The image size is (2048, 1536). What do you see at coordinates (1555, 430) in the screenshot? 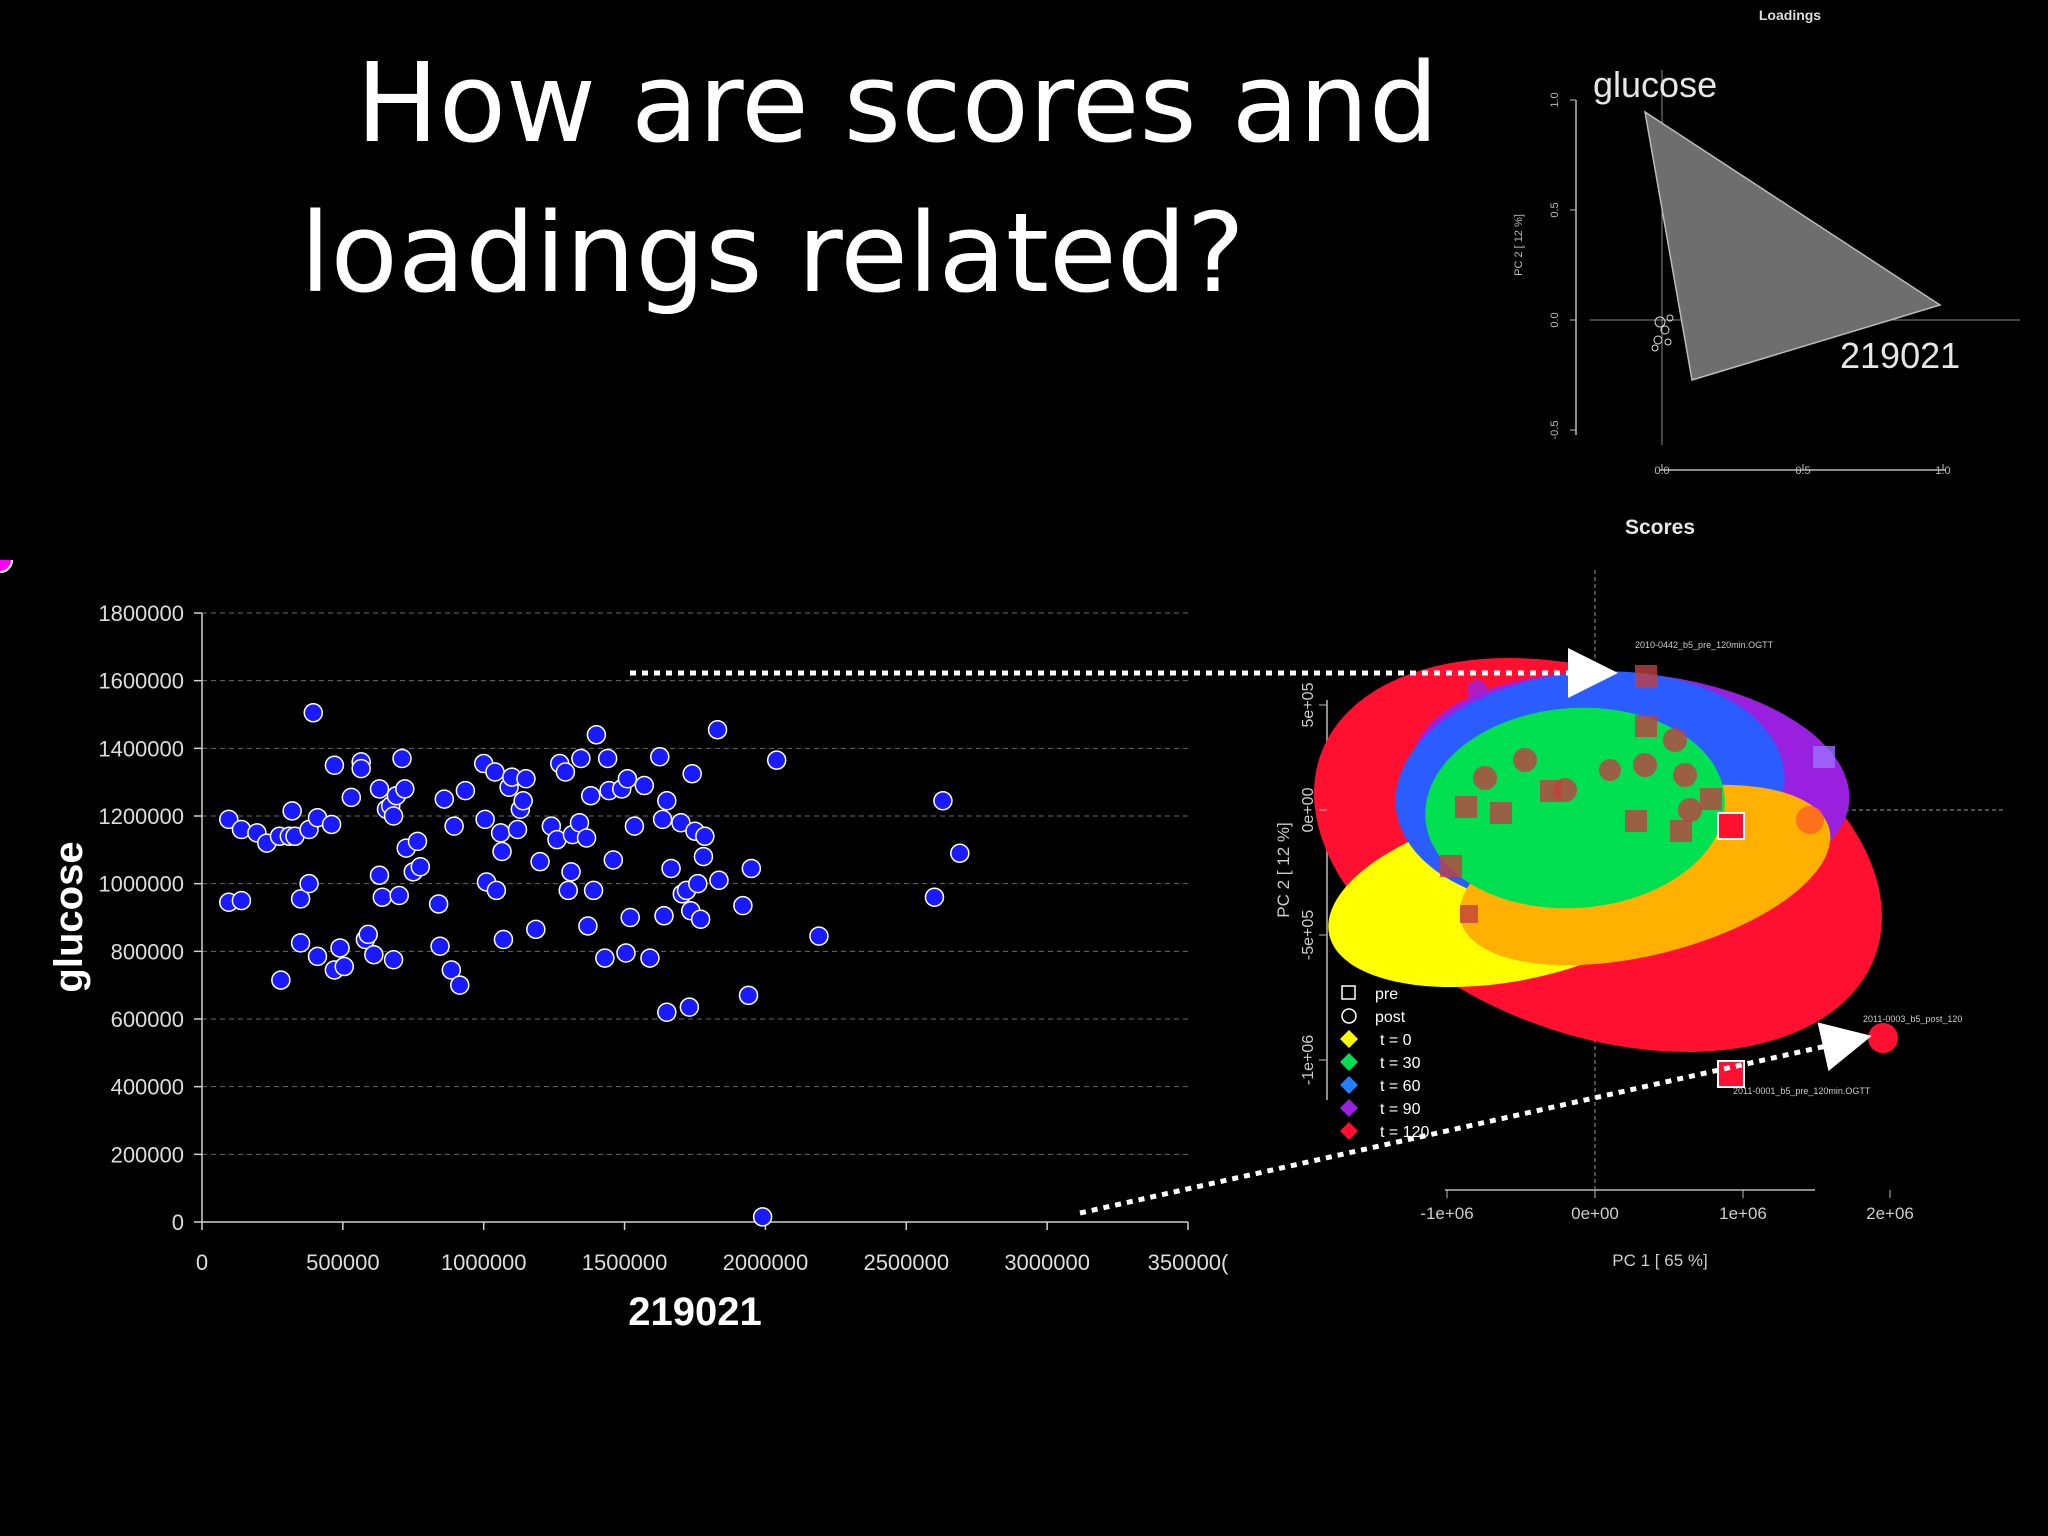
I see `loadings-ytick-label: -0.5` at bounding box center [1555, 430].